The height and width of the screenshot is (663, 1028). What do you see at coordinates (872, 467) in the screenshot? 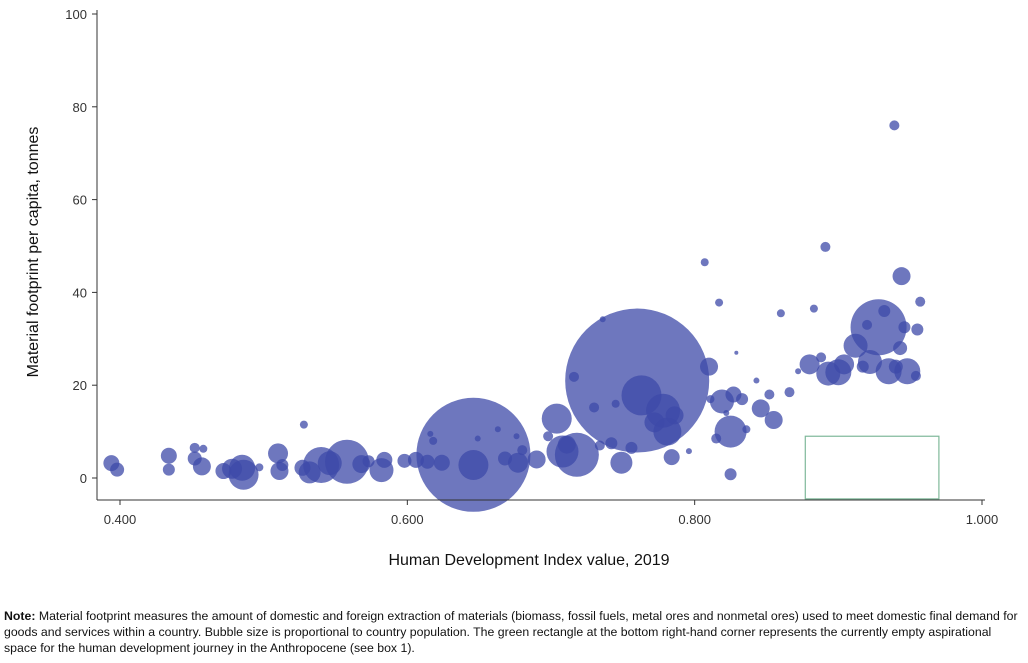
I see `aspirational-space-rectangle` at bounding box center [872, 467].